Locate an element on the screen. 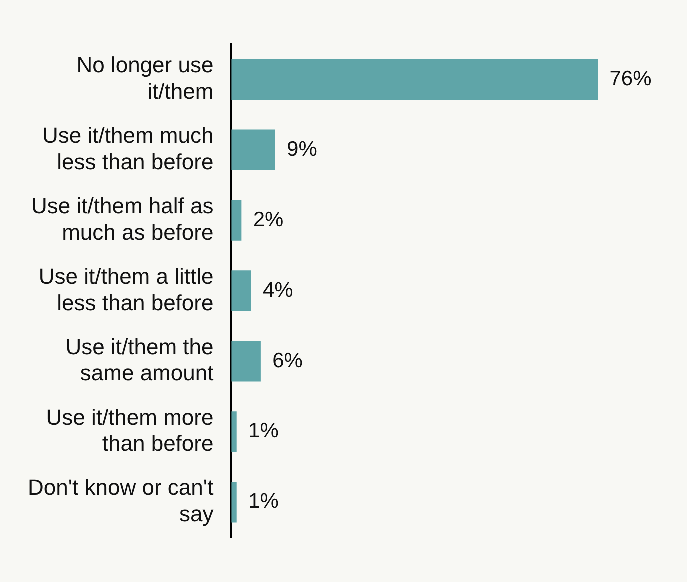  y-tick-label: Use it/them a little less than before is located at coordinates (126, 290).